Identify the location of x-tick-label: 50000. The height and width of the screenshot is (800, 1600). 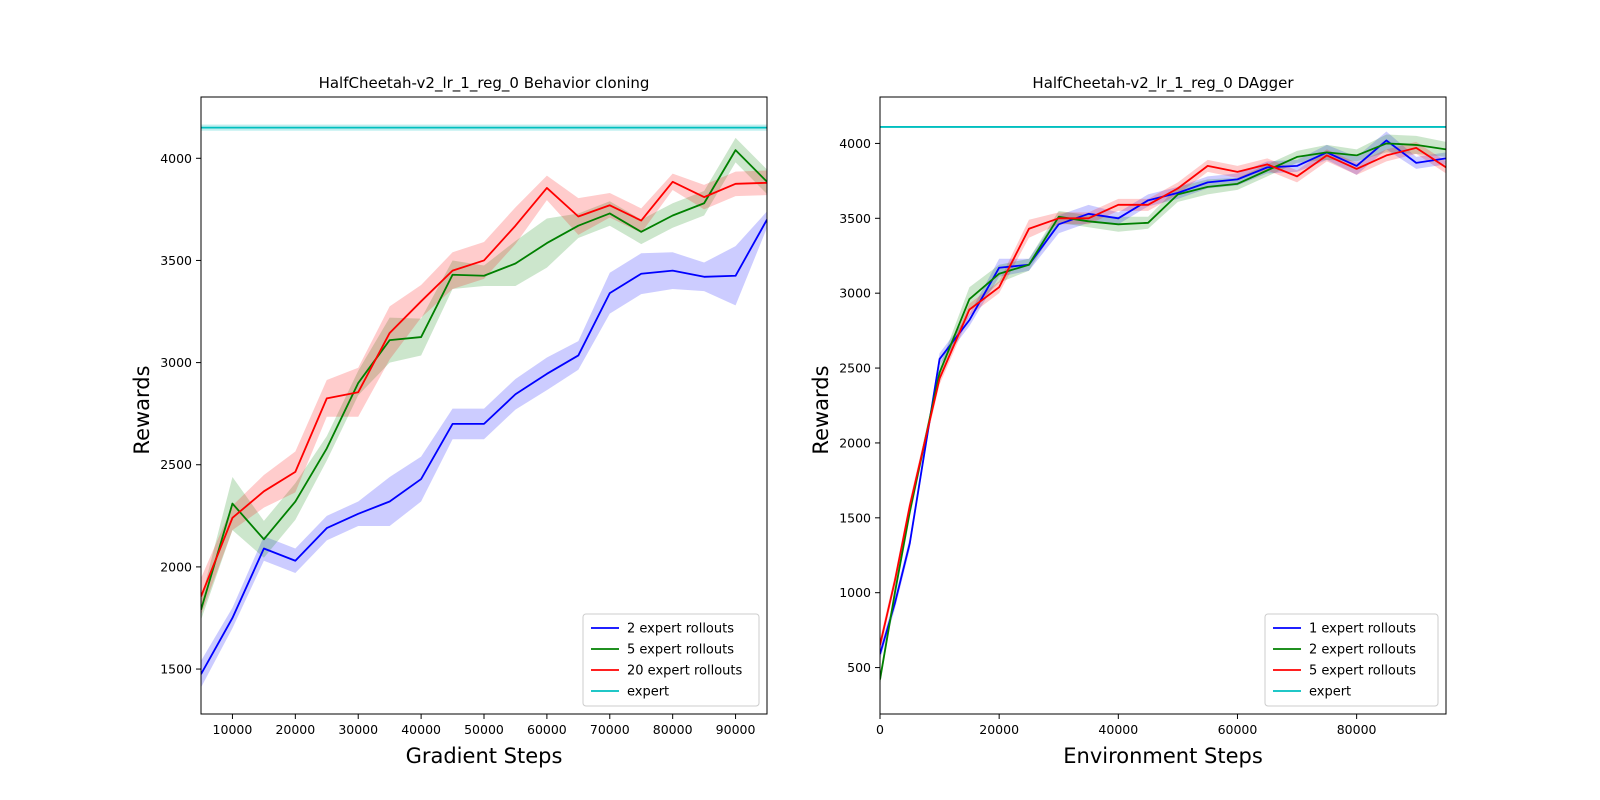
(484, 729).